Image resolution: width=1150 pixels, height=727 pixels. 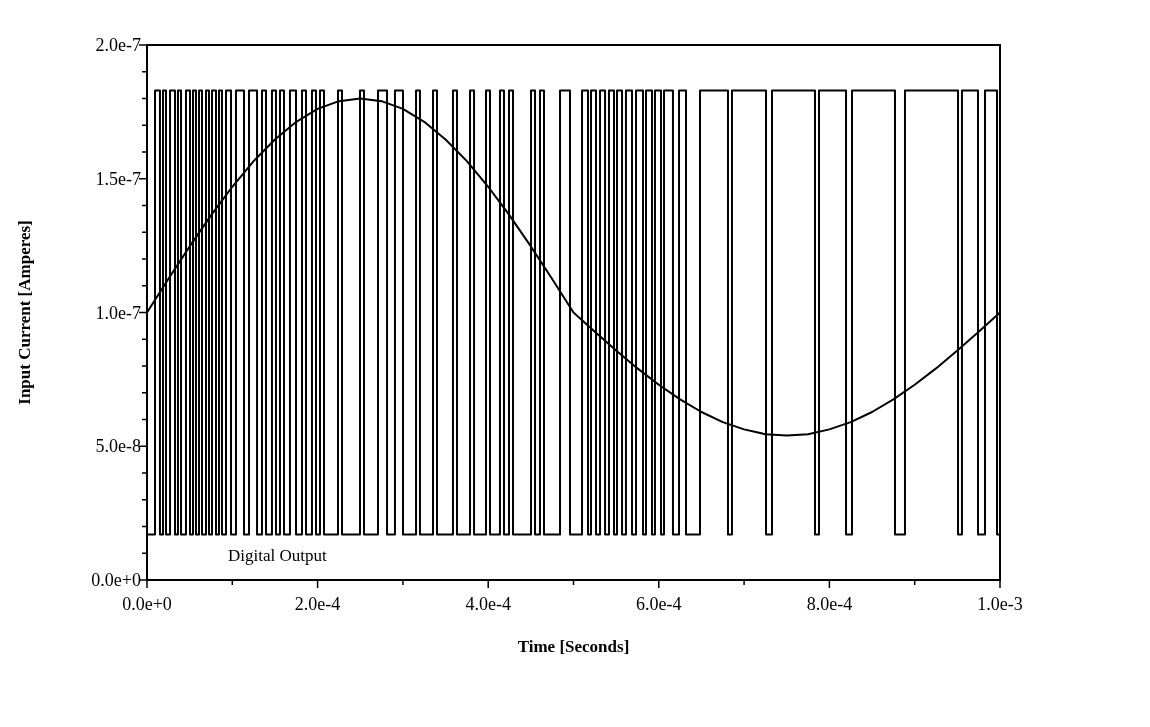 I want to click on y-tick-label: 5.0e-8, so click(x=118, y=446).